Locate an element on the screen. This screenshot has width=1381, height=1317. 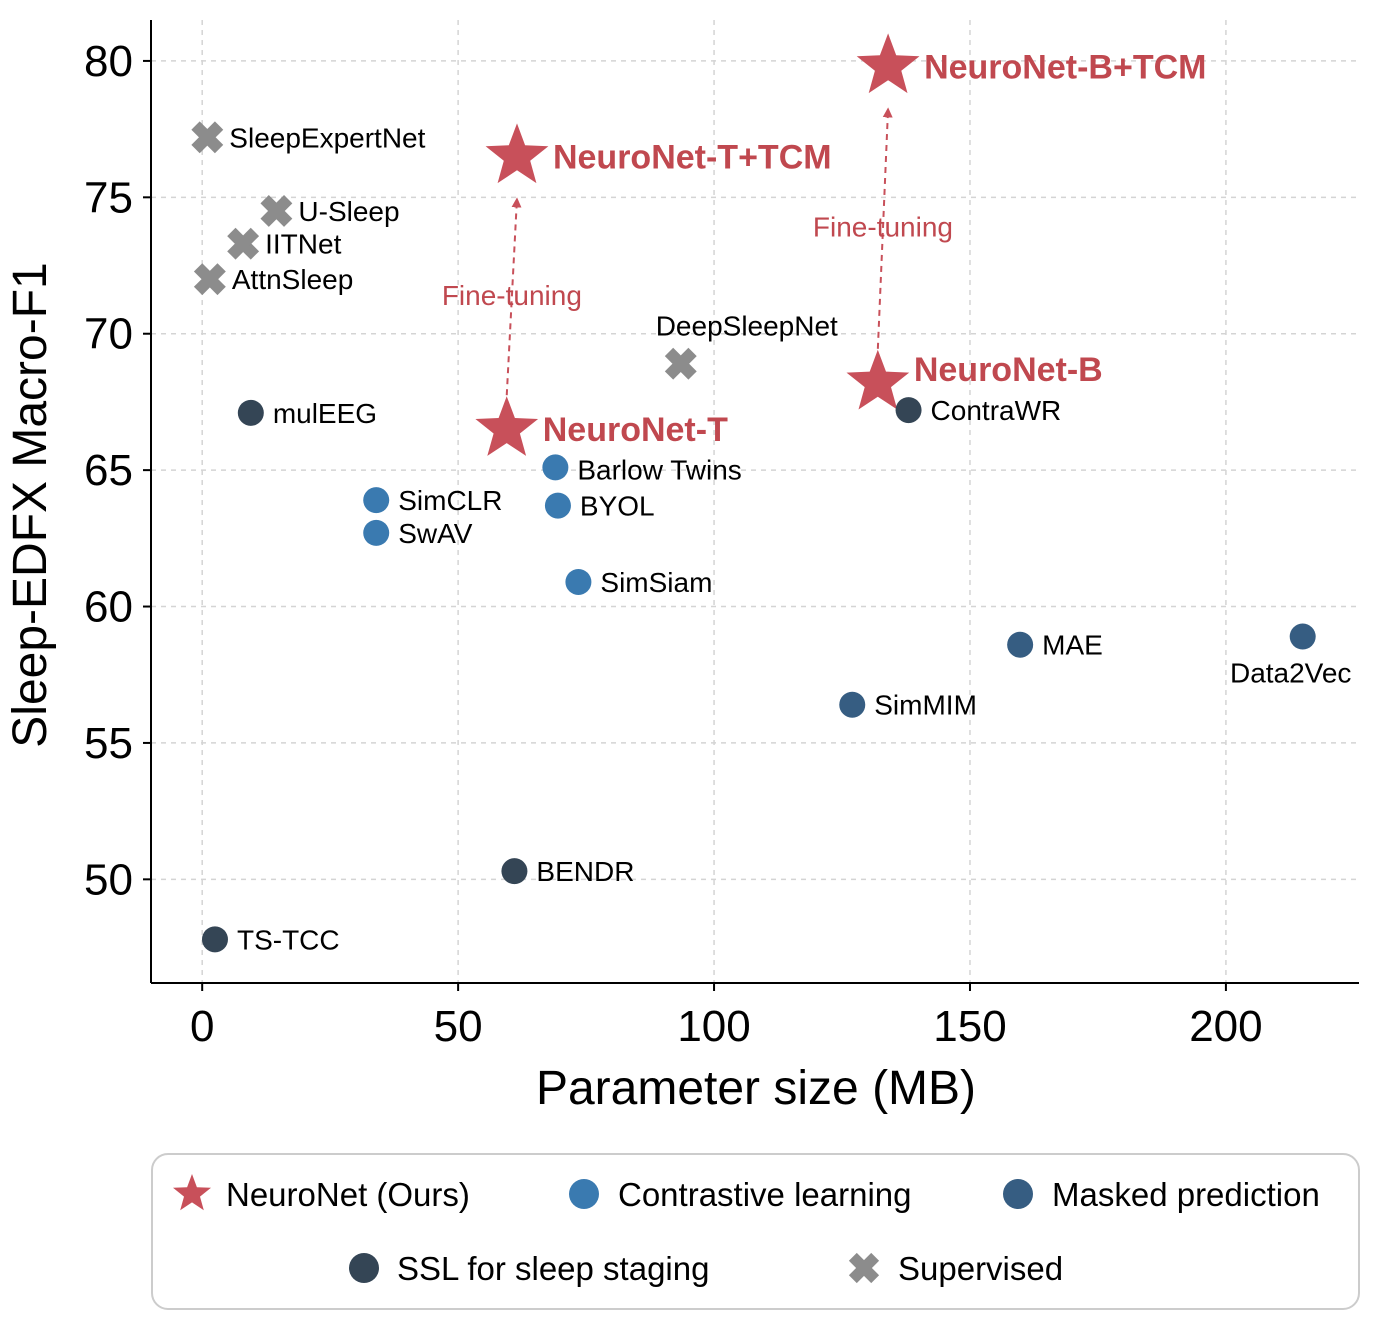
point-iitnet is located at coordinates (243, 243).